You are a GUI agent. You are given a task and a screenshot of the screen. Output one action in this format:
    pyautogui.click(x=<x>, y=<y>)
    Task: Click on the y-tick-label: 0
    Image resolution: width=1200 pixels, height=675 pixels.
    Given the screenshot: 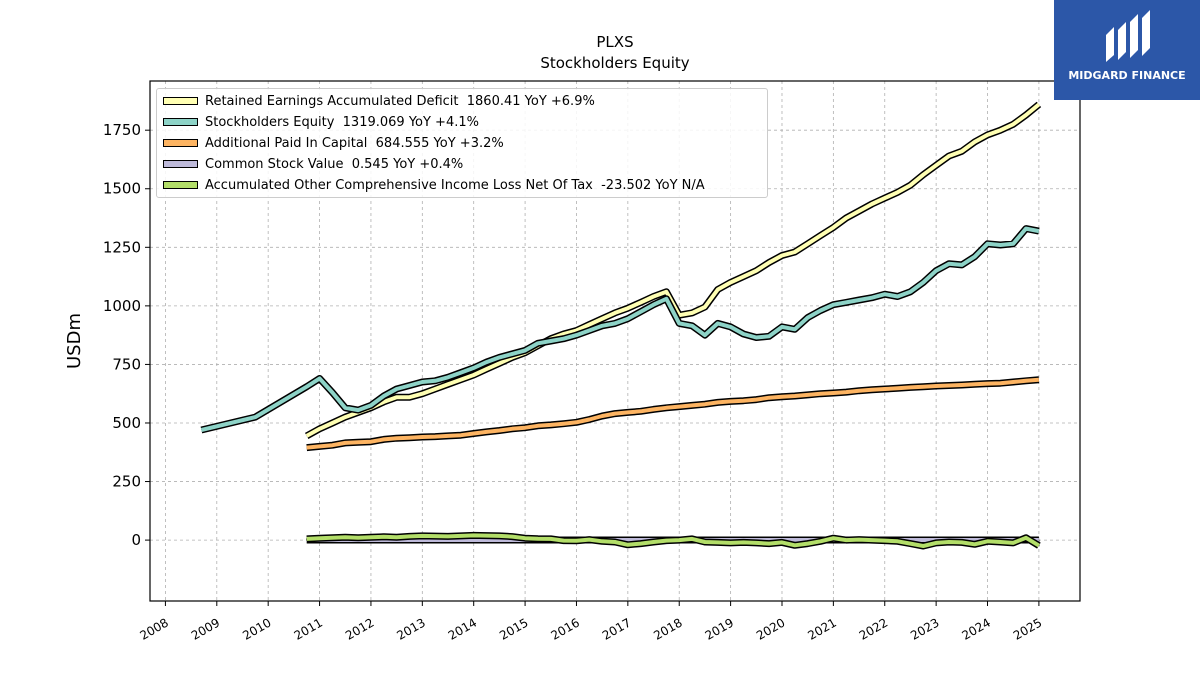 What is the action you would take?
    pyautogui.click(x=136, y=540)
    